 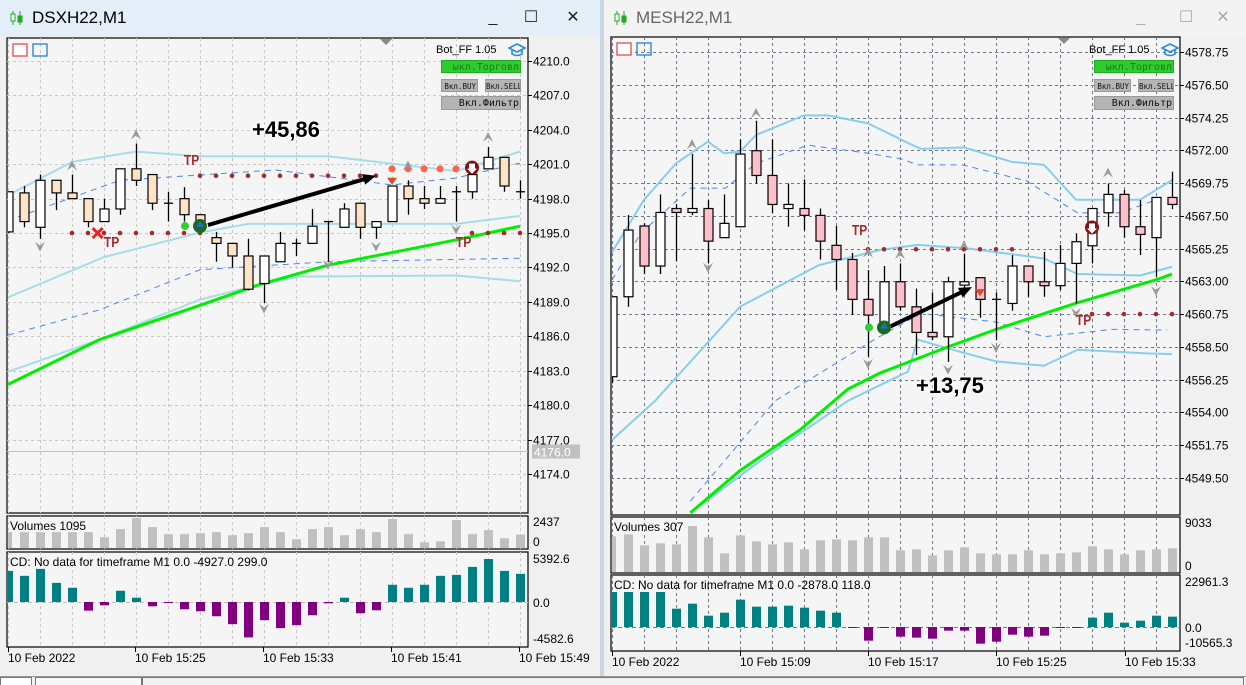 What do you see at coordinates (1207, 282) in the screenshot?
I see `price-tick-label: 4563.00` at bounding box center [1207, 282].